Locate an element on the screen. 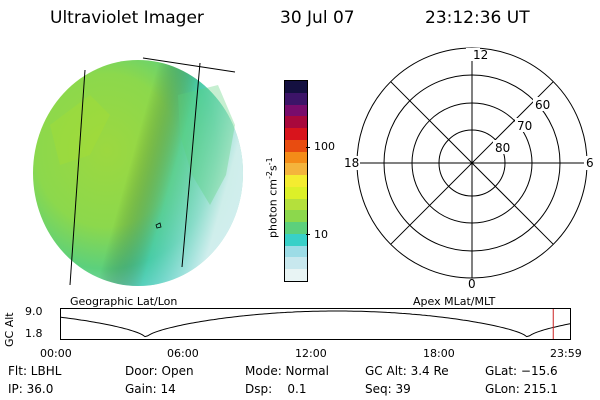 This screenshot has height=400, width=600. info-mode: Mode: Normal is located at coordinates (287, 371).